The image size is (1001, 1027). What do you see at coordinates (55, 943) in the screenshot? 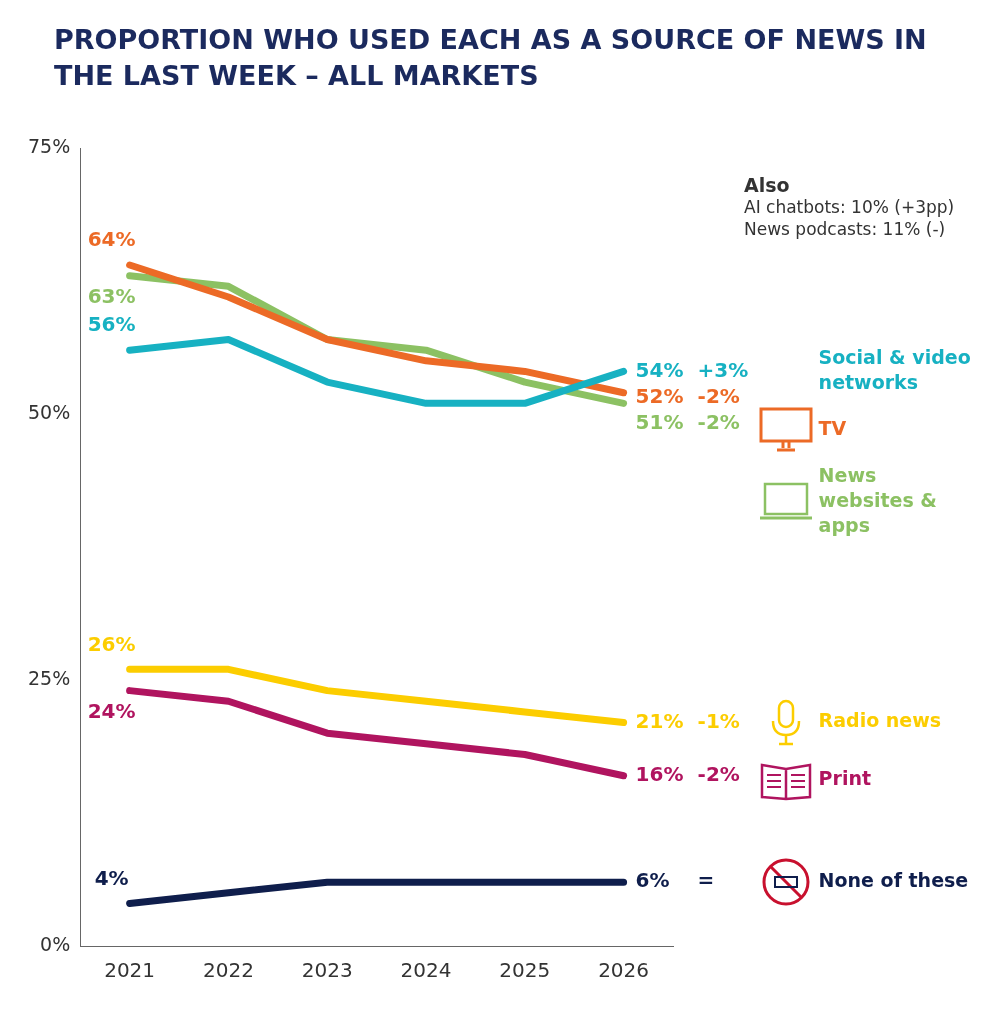
I see `y-tick-label: 0%` at bounding box center [55, 943].